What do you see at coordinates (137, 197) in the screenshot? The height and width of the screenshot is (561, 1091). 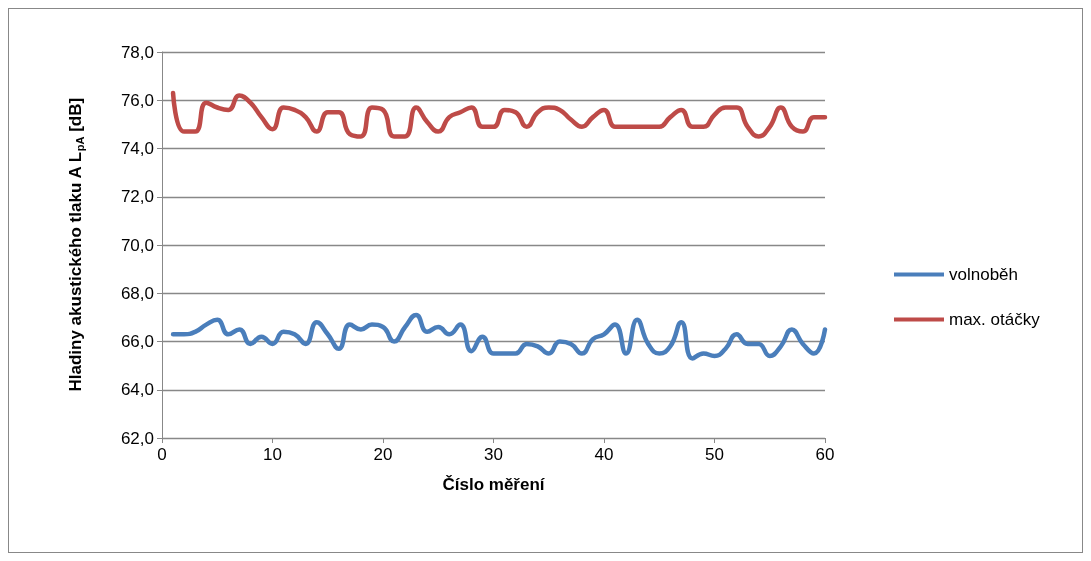 I see `y-tick-label: 72,0` at bounding box center [137, 197].